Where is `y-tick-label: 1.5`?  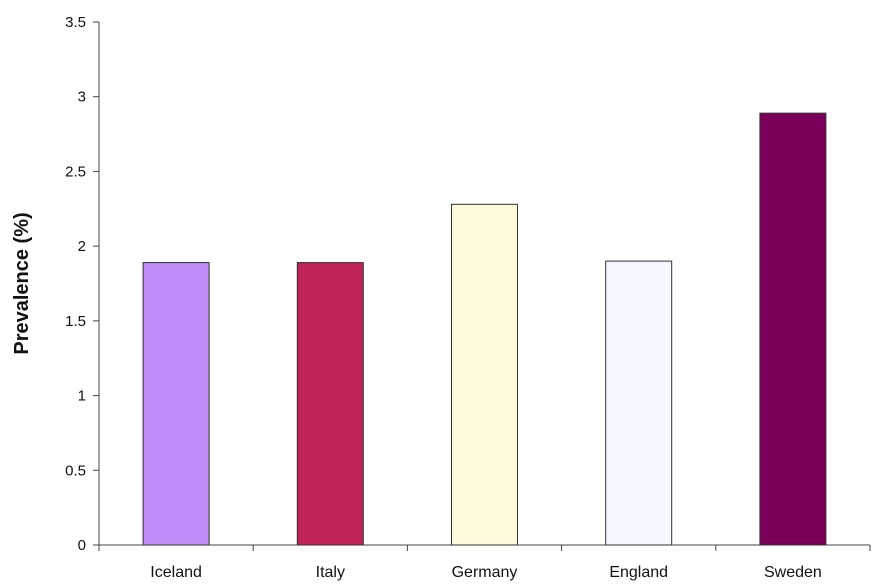 y-tick-label: 1.5 is located at coordinates (75, 321).